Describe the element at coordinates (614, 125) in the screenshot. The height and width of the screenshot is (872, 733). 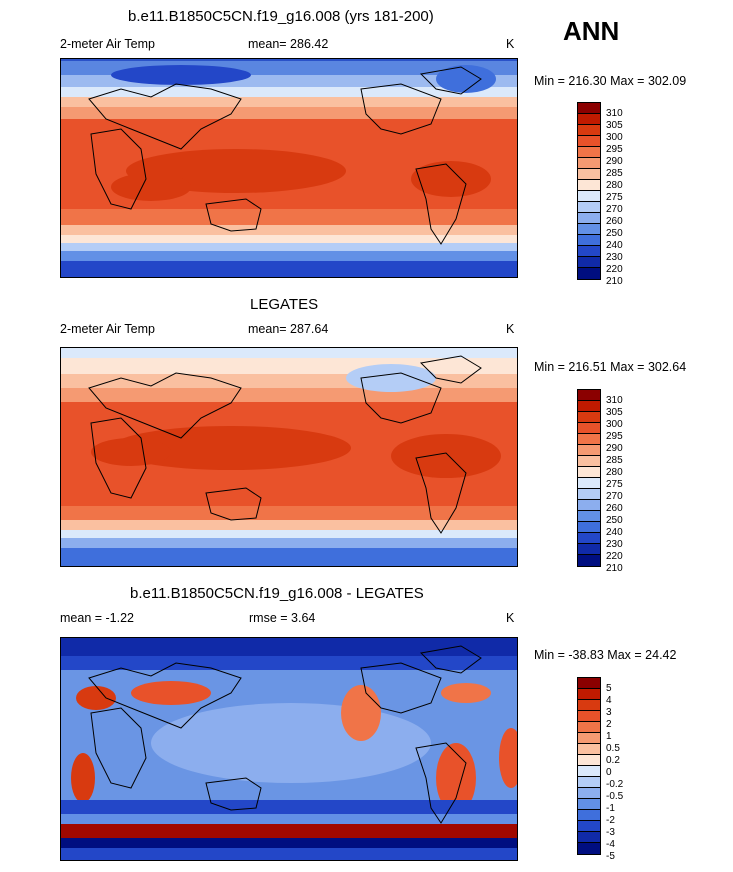
I see `panel-1-colorbar-tick: 305` at that location.